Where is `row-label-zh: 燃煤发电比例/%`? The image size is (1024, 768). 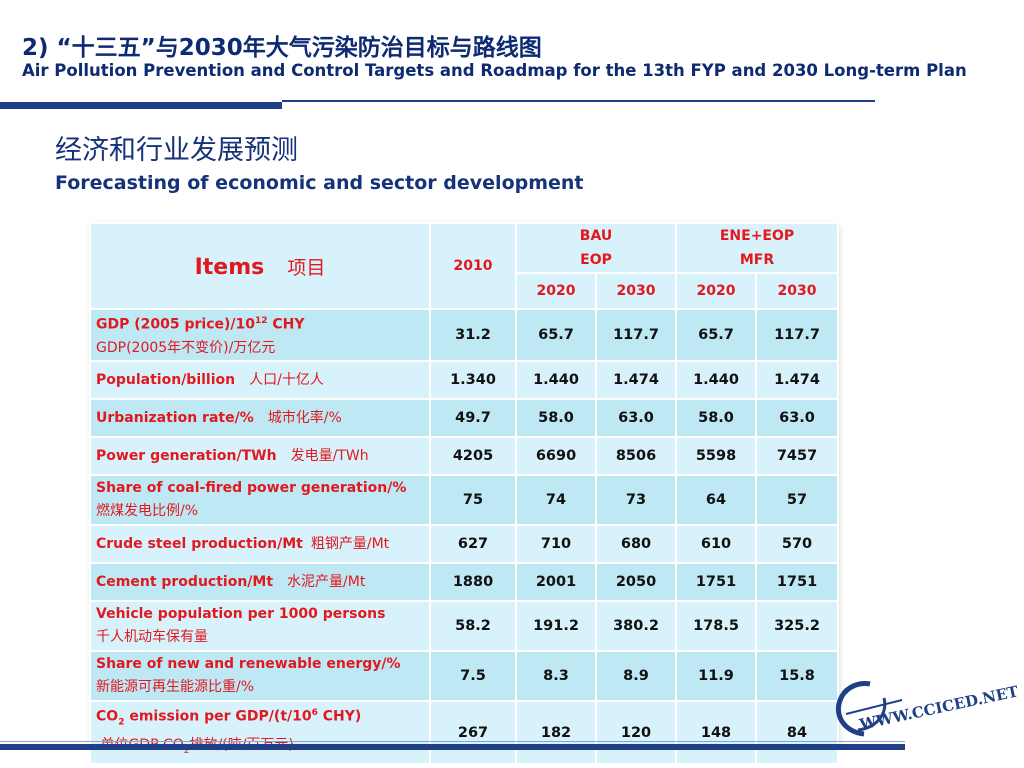 row-label-zh: 燃煤发电比例/% is located at coordinates (147, 511).